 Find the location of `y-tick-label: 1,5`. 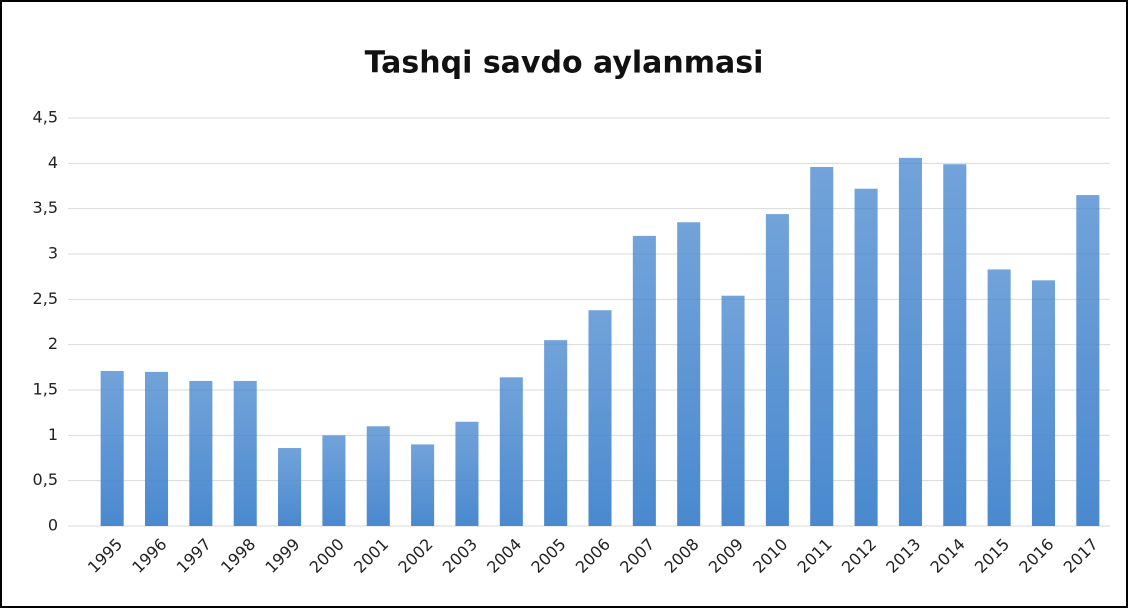

y-tick-label: 1,5 is located at coordinates (45, 389).